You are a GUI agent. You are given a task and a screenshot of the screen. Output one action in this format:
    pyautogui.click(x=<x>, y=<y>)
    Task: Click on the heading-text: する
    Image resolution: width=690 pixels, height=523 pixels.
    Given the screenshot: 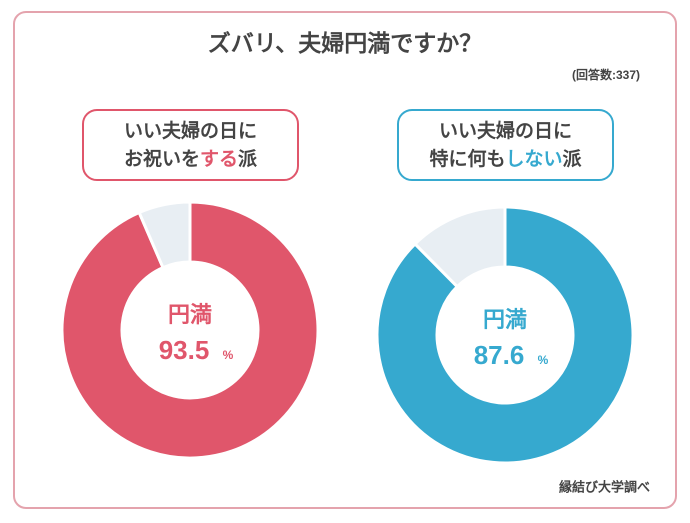 What is the action you would take?
    pyautogui.click(x=219, y=159)
    